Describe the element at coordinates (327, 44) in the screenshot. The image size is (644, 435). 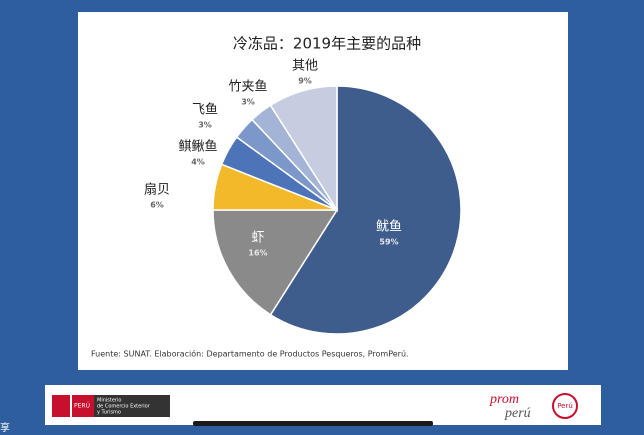
I see `chart-title: 冷冻品：2019年主要的品种` at that location.